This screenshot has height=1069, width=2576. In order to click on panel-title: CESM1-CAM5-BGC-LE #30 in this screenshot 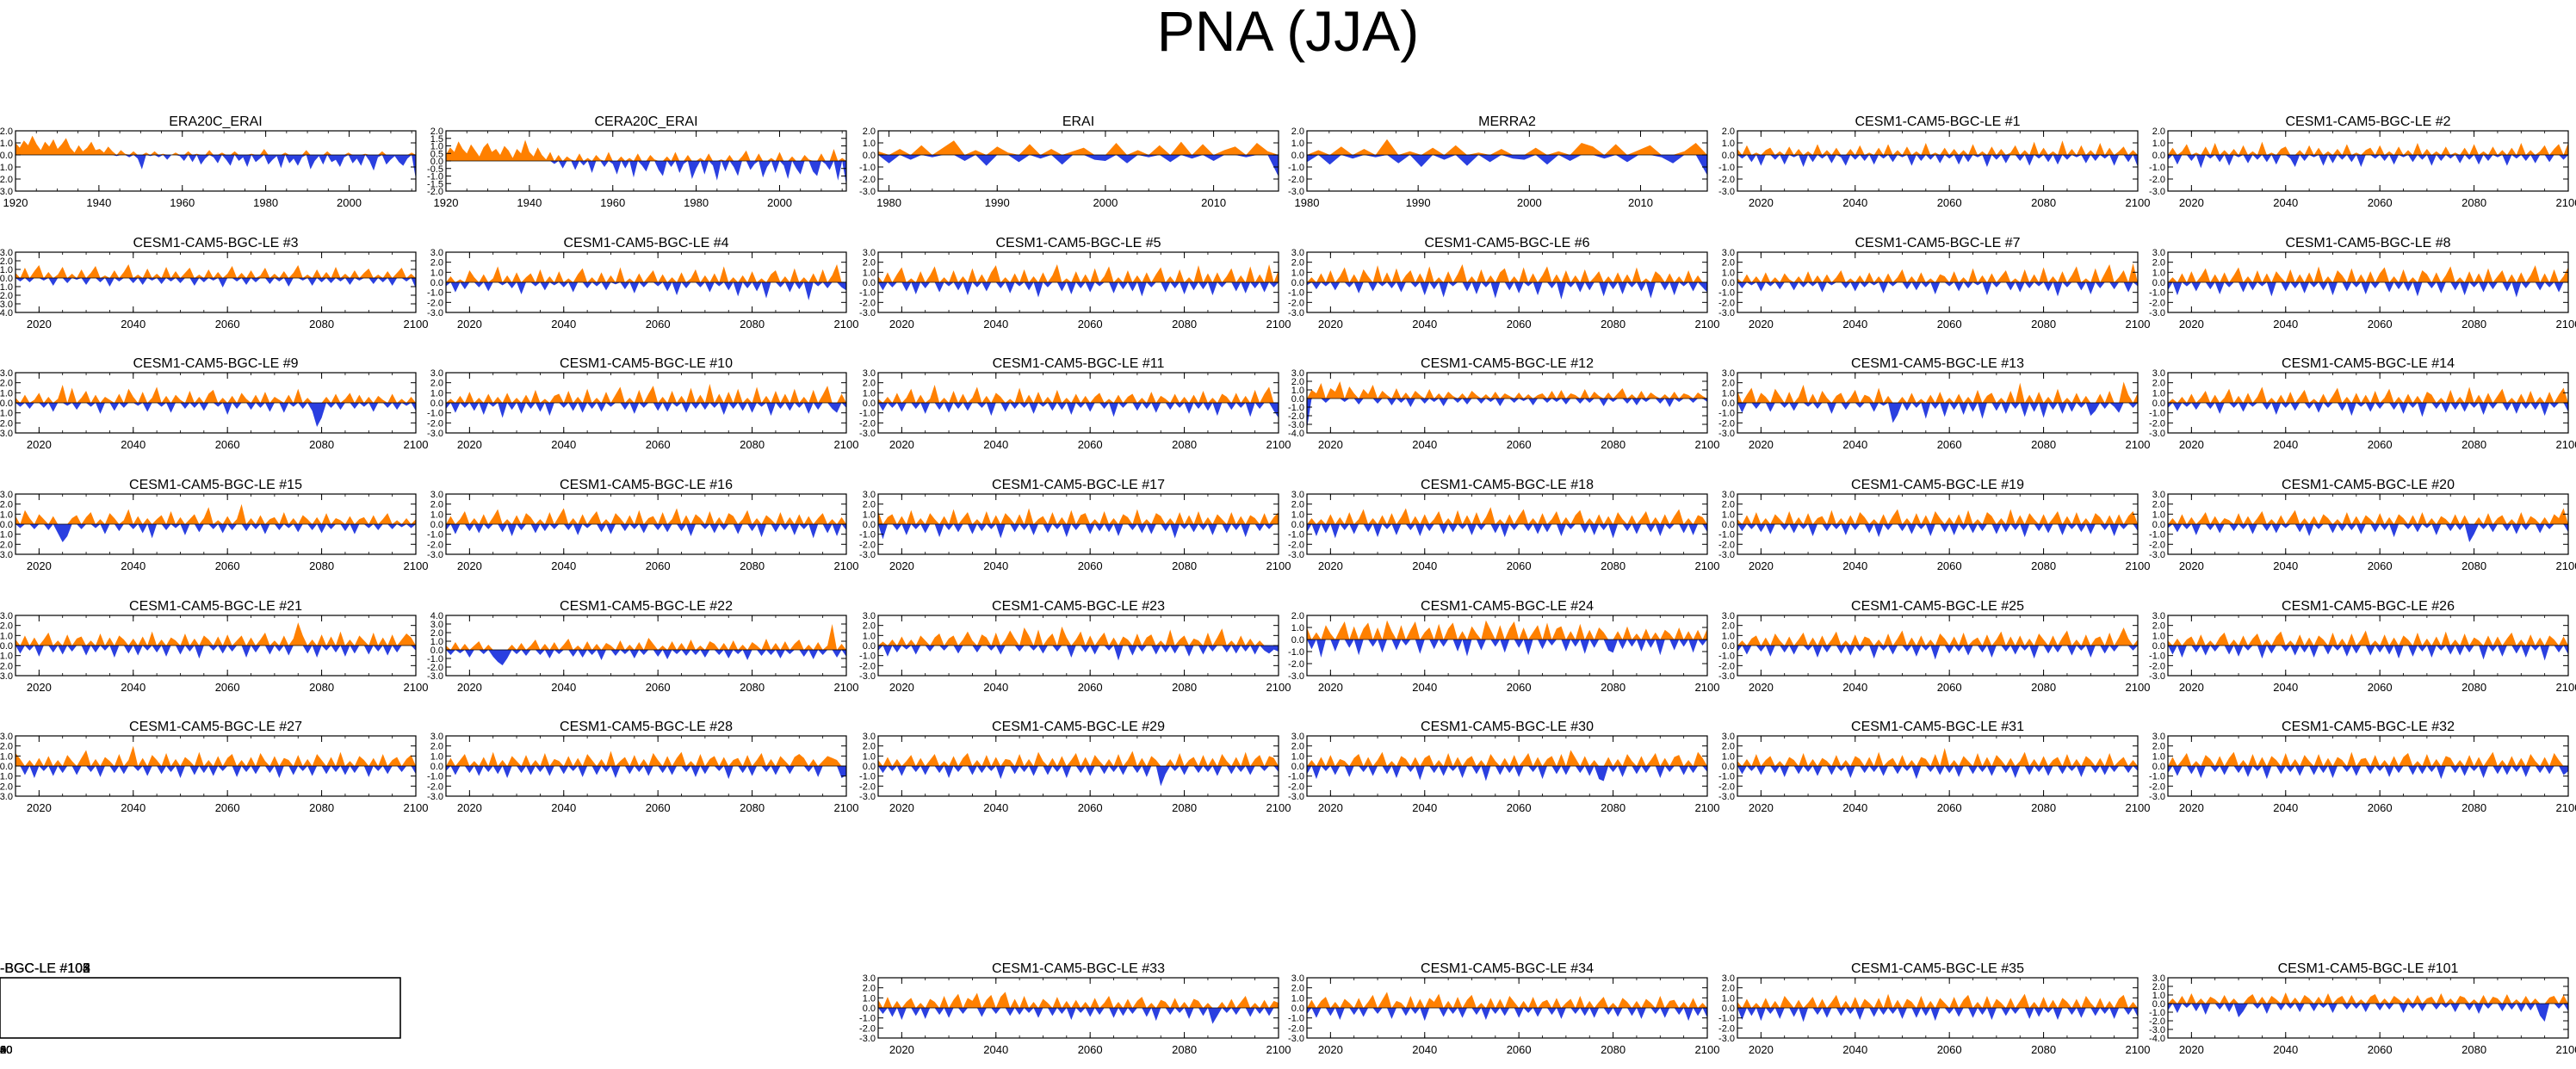, I will do `click(1508, 727)`.